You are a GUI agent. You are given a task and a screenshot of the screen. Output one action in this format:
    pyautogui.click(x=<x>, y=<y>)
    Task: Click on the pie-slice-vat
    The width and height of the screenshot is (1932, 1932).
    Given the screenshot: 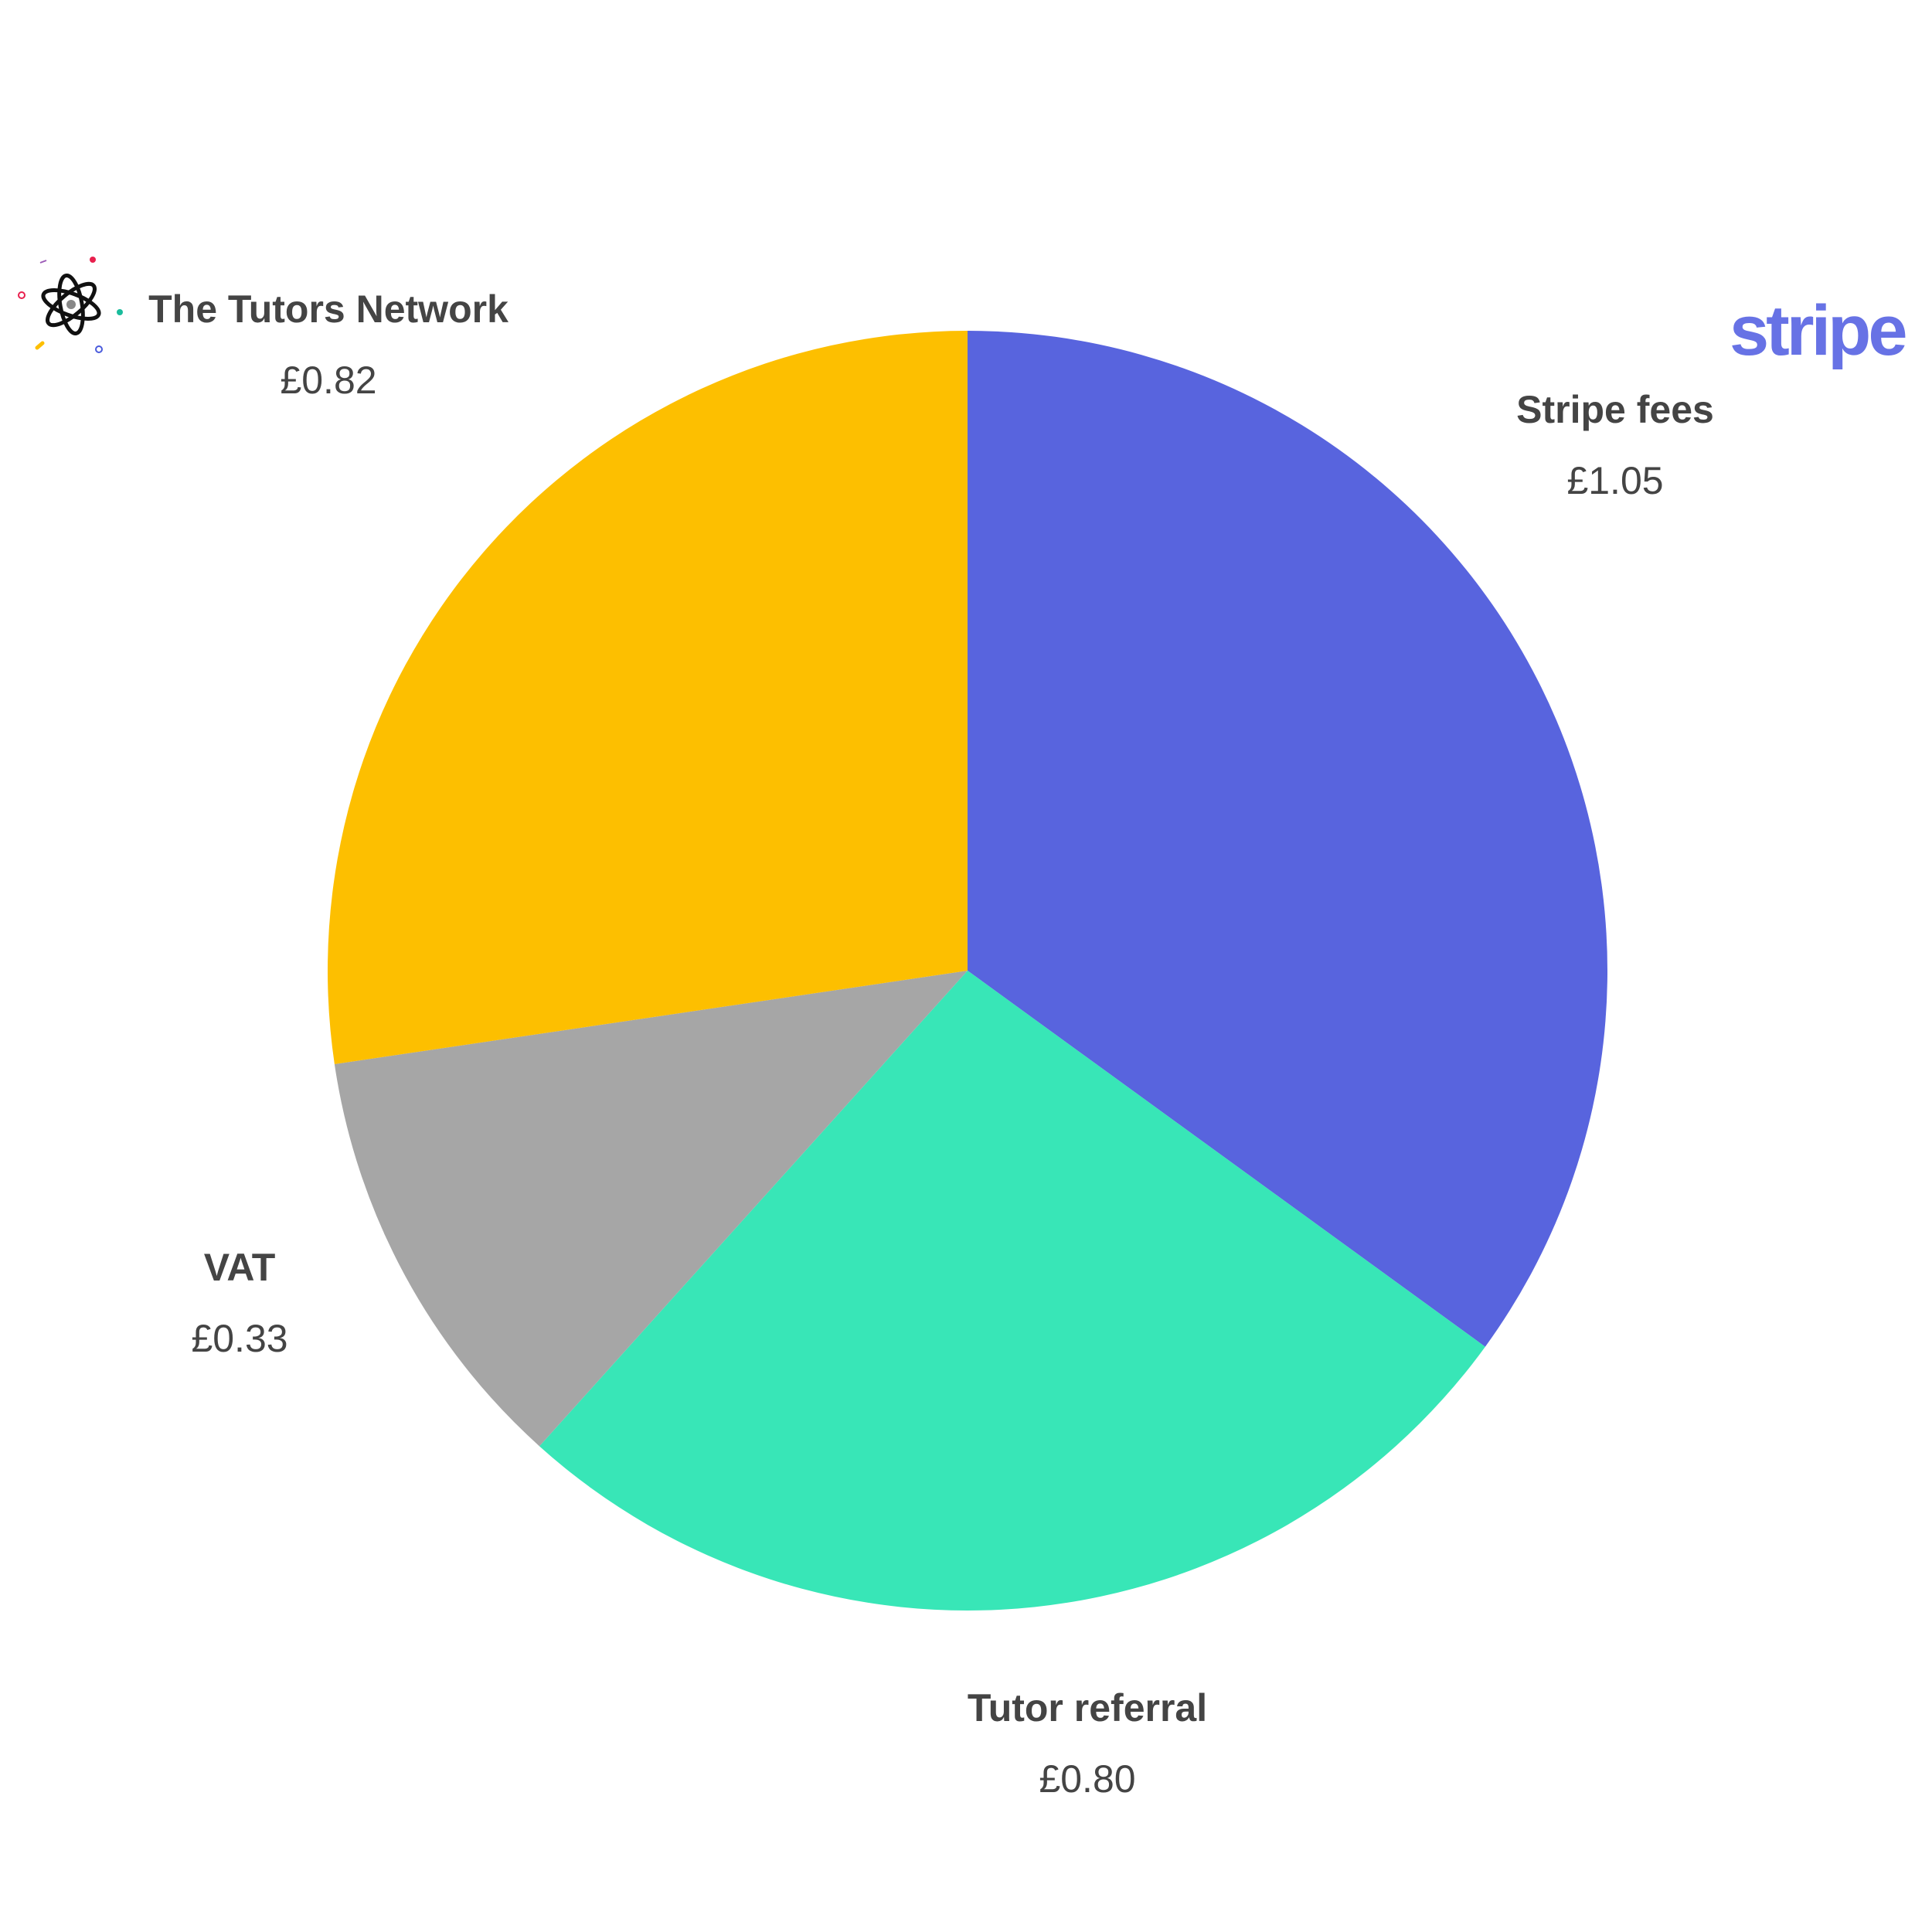 What is the action you would take?
    pyautogui.click(x=651, y=1209)
    